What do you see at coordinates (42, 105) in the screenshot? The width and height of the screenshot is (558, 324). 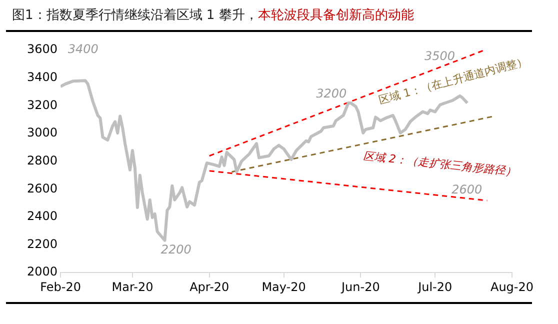 I see `y-tick-label: 3200` at bounding box center [42, 105].